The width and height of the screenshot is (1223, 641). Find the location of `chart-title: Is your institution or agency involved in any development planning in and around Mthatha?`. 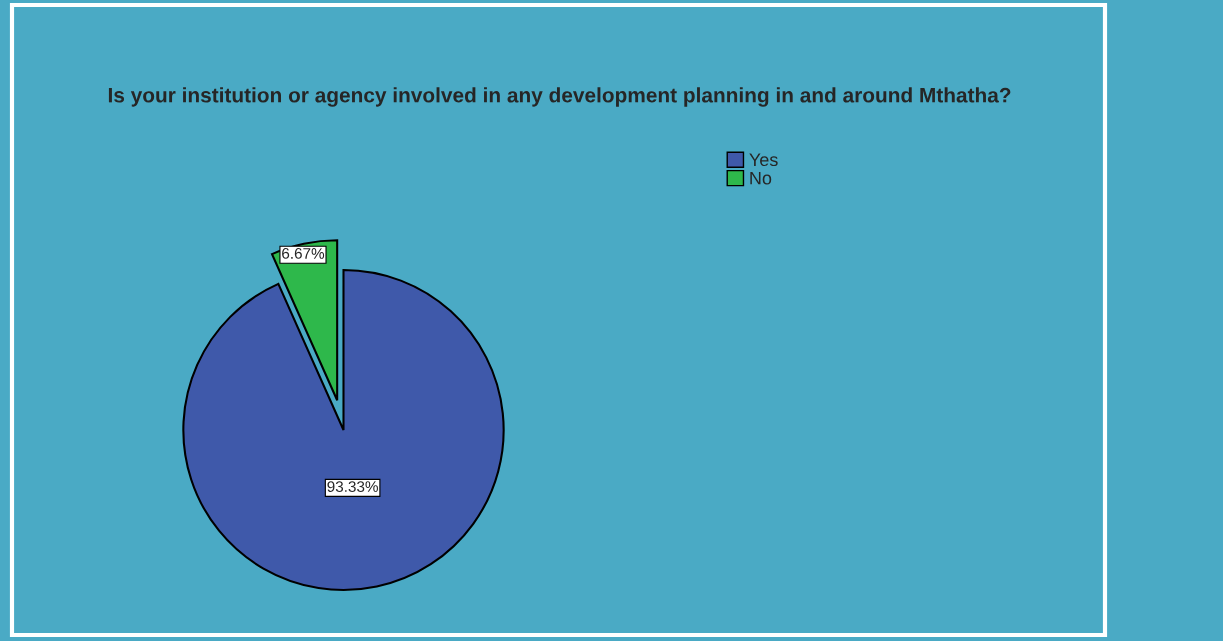

chart-title: Is your institution or agency involved in any development planning in and around Mthatha? is located at coordinates (559, 97).